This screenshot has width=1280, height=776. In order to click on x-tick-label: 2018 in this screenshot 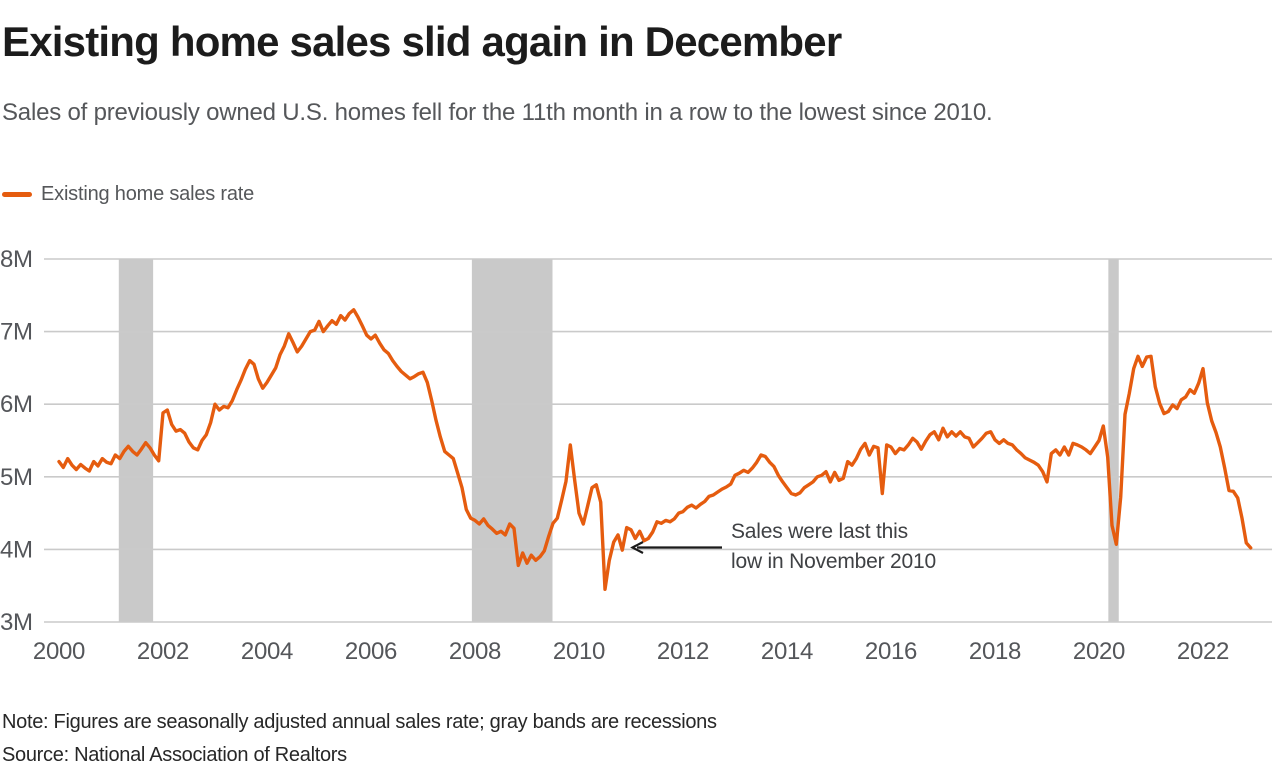, I will do `click(995, 651)`.